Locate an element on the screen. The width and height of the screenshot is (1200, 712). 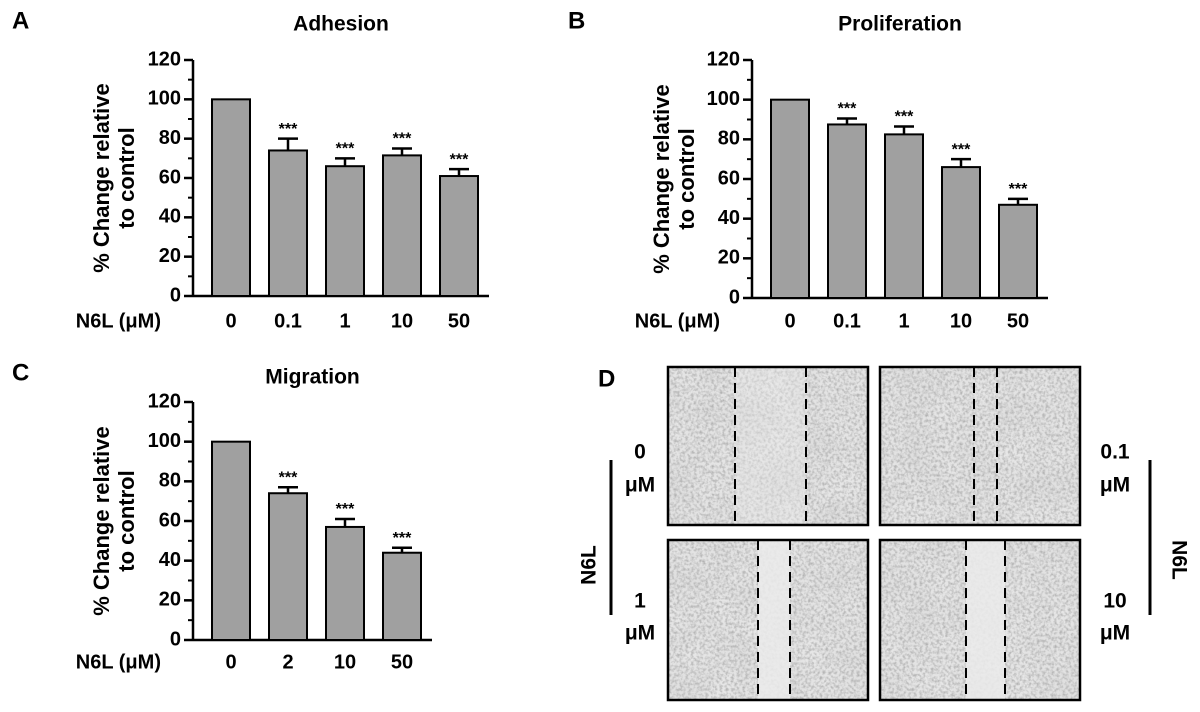
dose-label: 10 is located at coordinates (1114, 601).